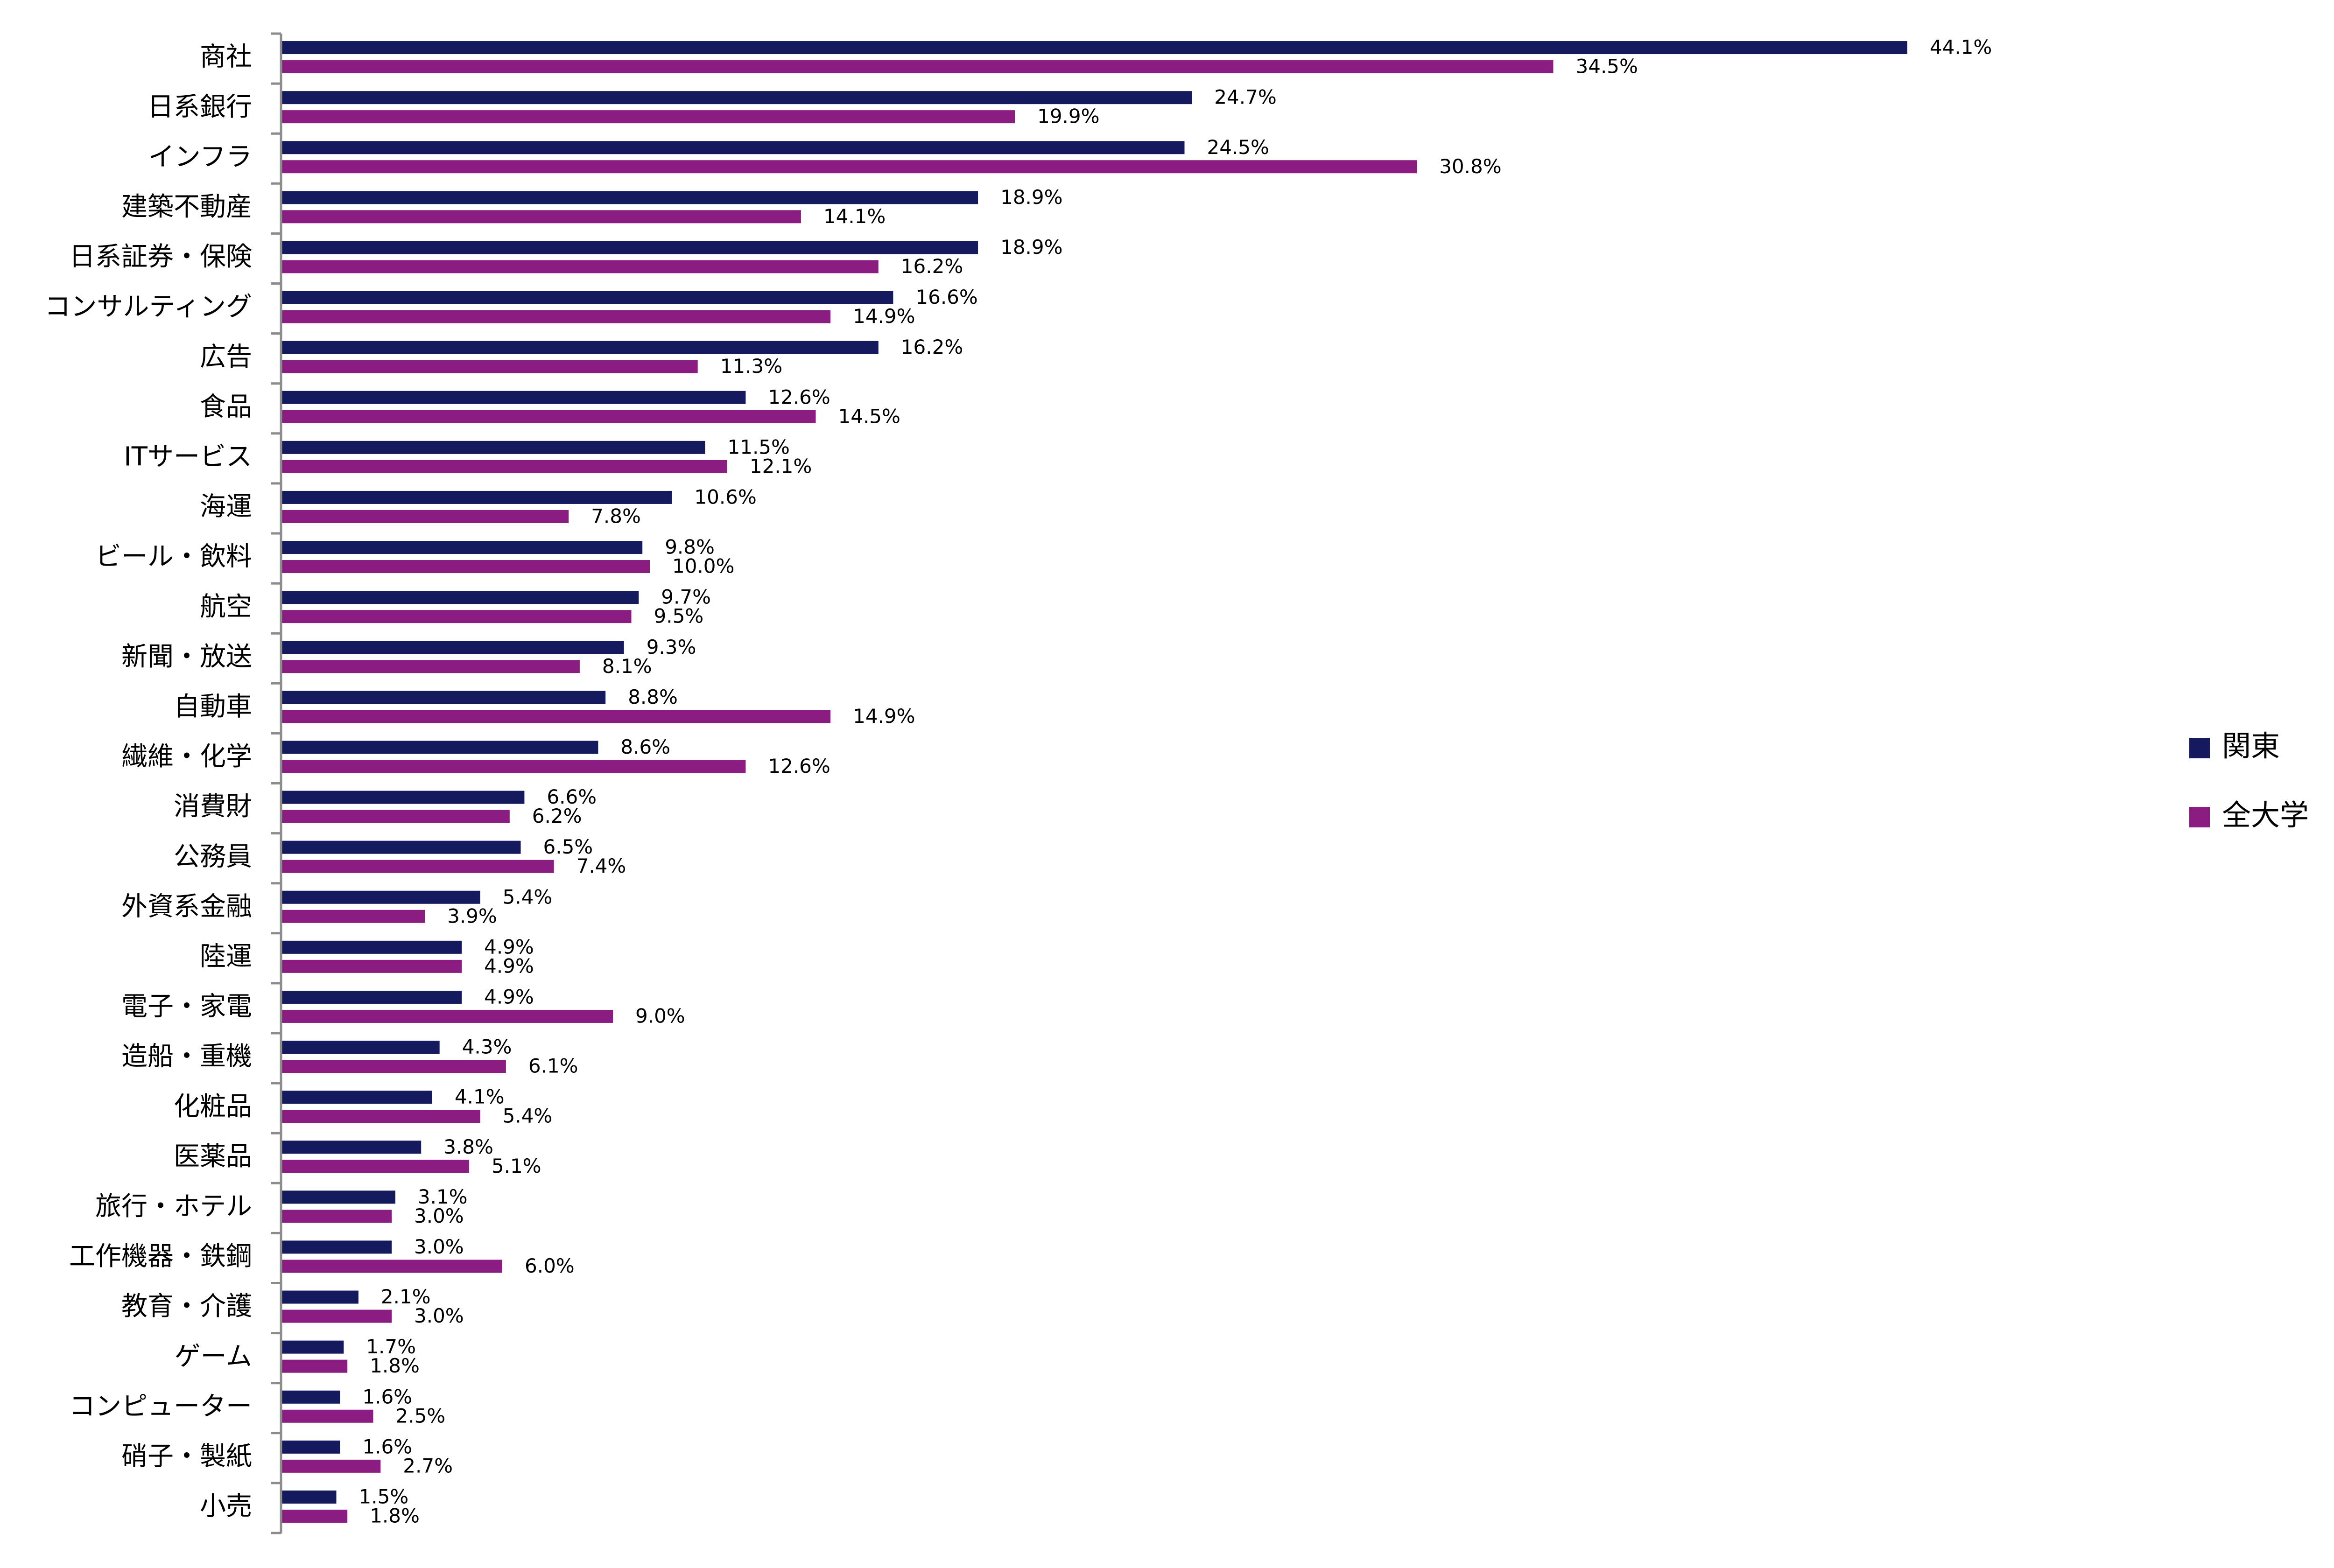  What do you see at coordinates (2265, 815) in the screenshot?
I see `legend-label-all-universities: 全大学` at bounding box center [2265, 815].